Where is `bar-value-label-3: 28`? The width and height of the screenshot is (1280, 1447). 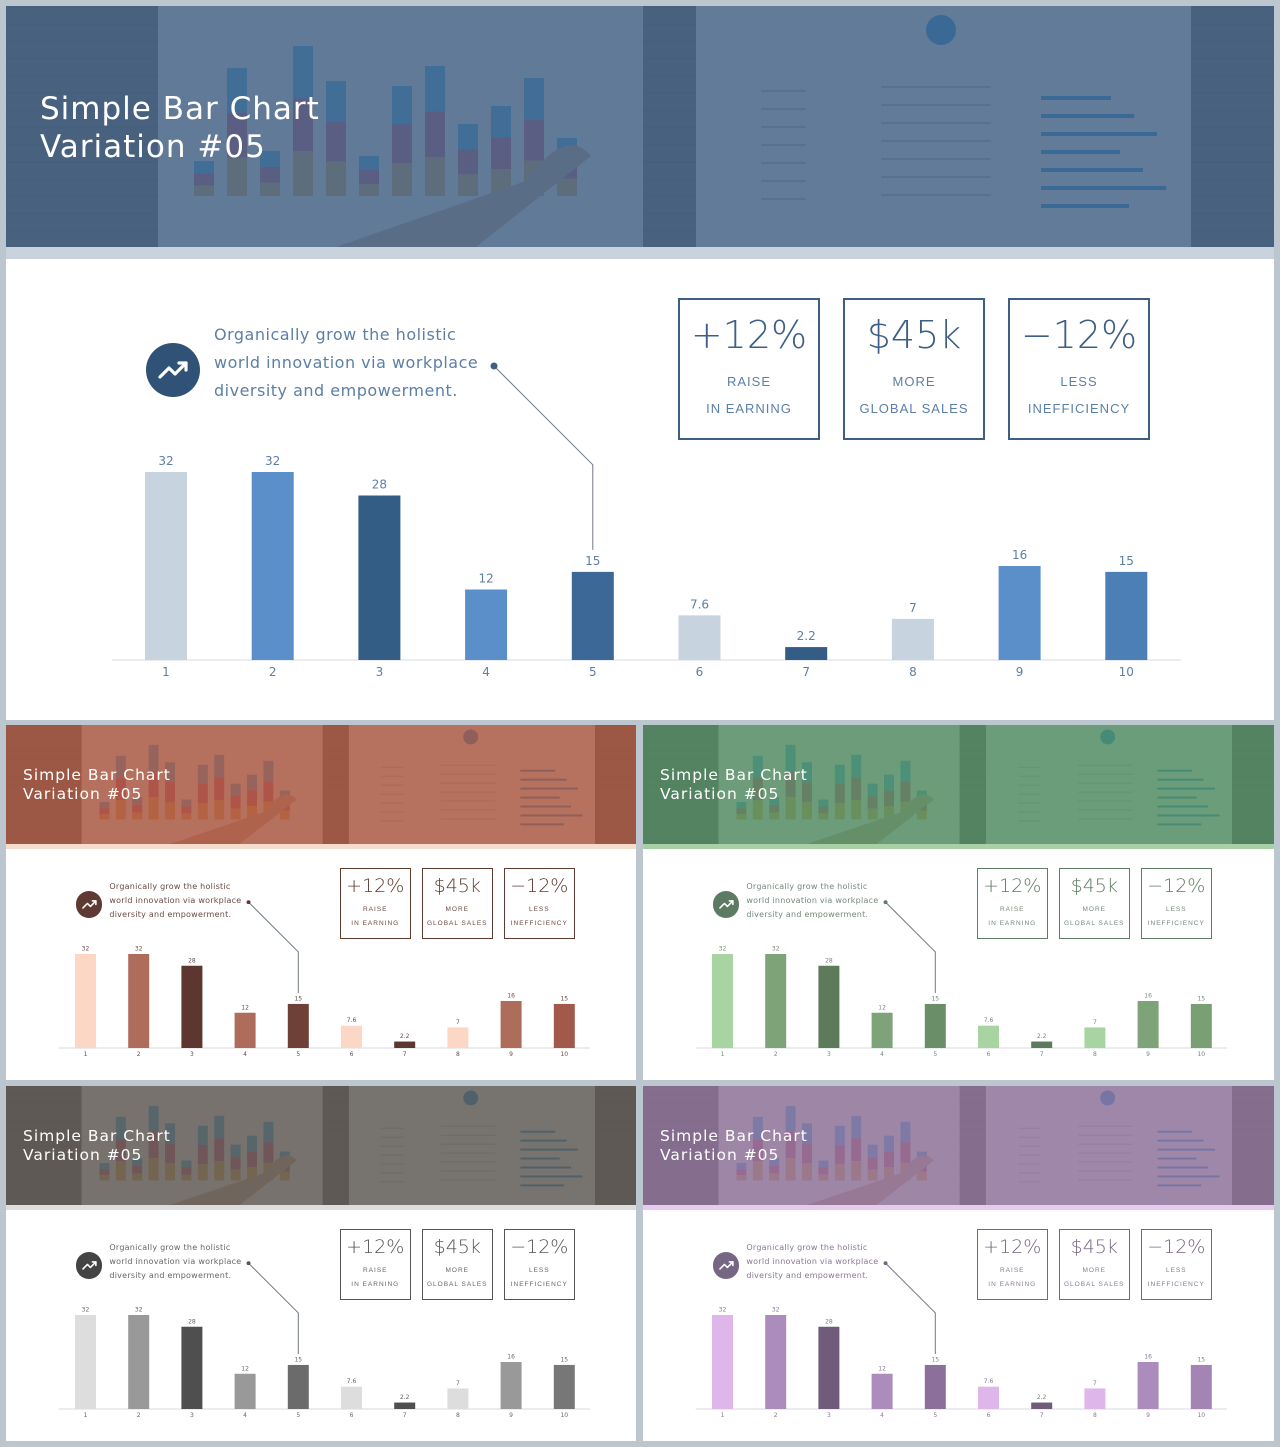 bar-value-label-3: 28 is located at coordinates (829, 1321).